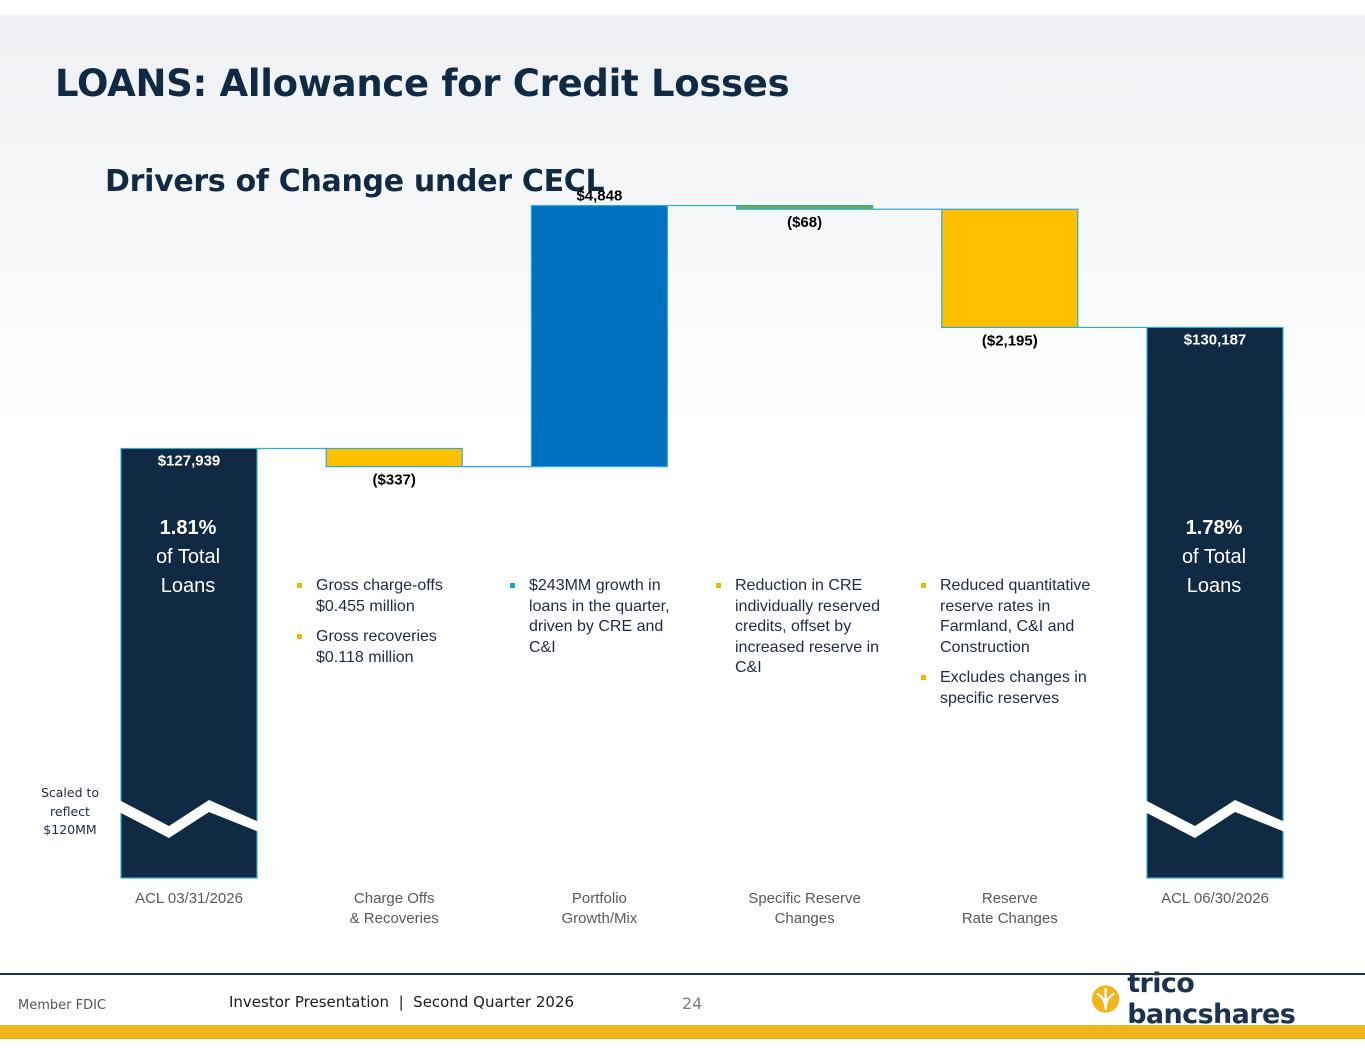 This screenshot has width=1365, height=1055. I want to click on trico-logo-icon, so click(1105, 999).